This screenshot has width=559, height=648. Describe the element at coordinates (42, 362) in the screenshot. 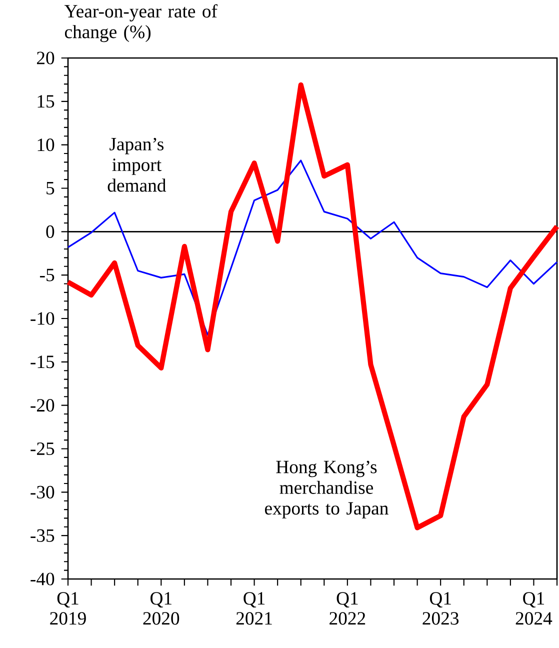

I see `y-tick-label: -15` at that location.